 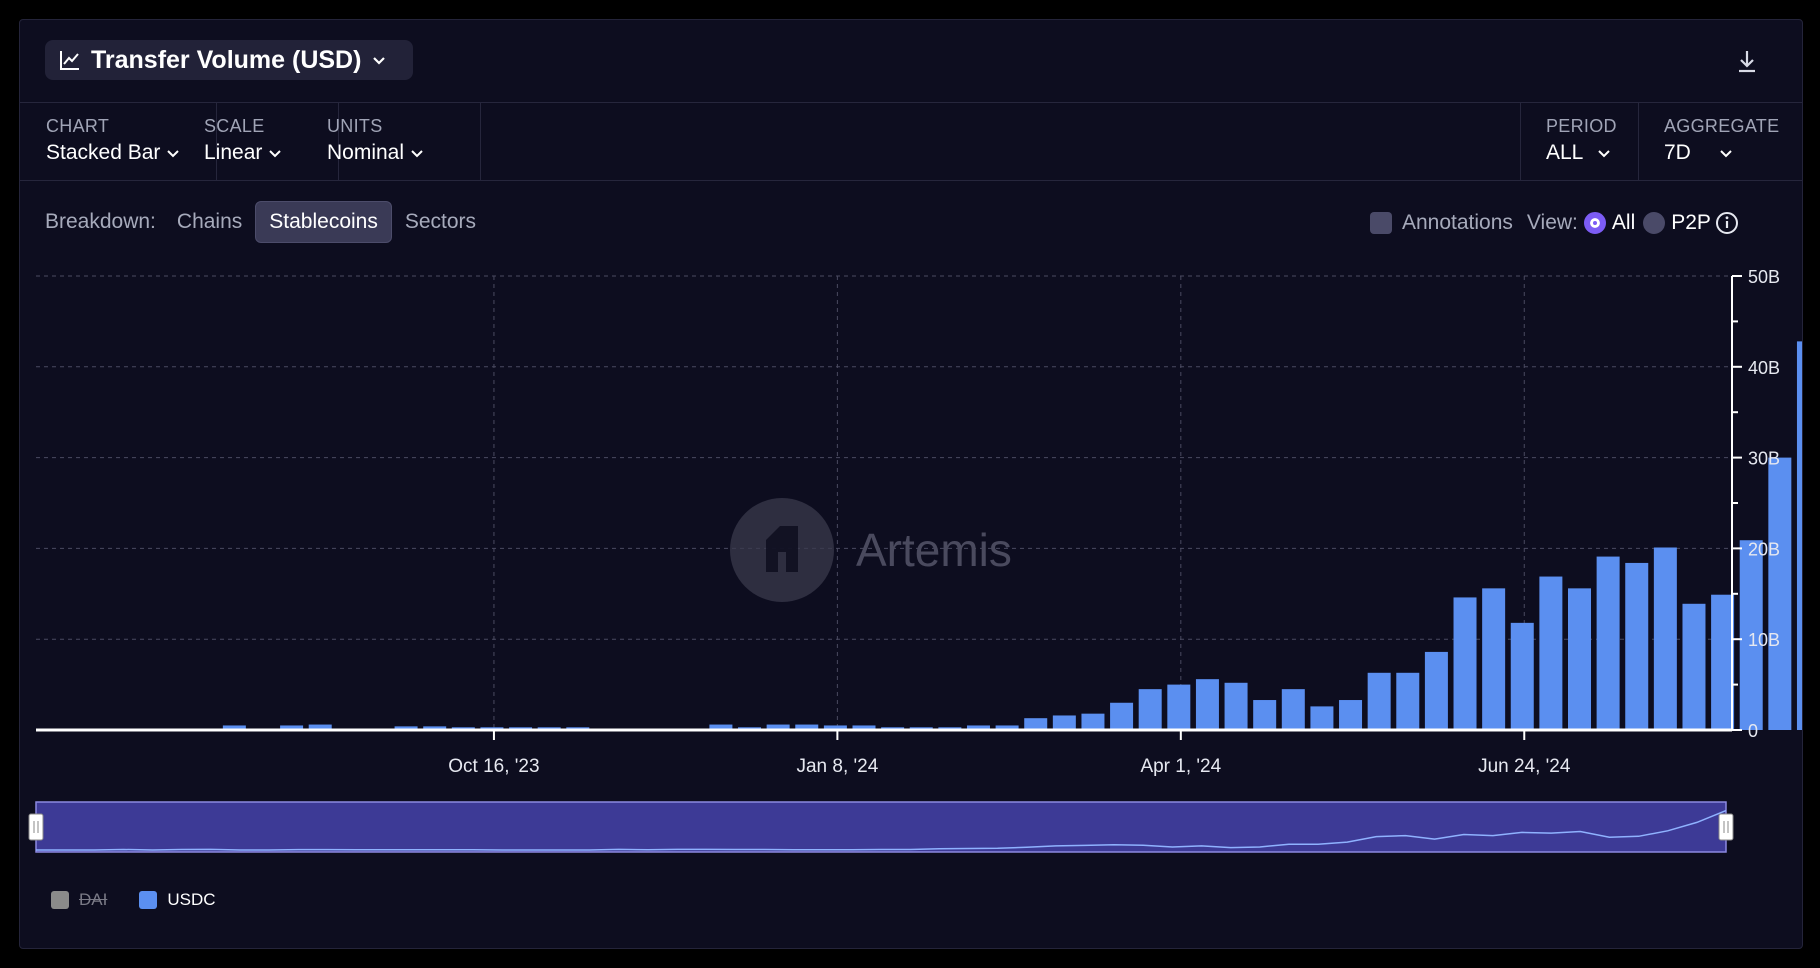 What do you see at coordinates (148, 900) in the screenshot?
I see `legend-swatch-usdc` at bounding box center [148, 900].